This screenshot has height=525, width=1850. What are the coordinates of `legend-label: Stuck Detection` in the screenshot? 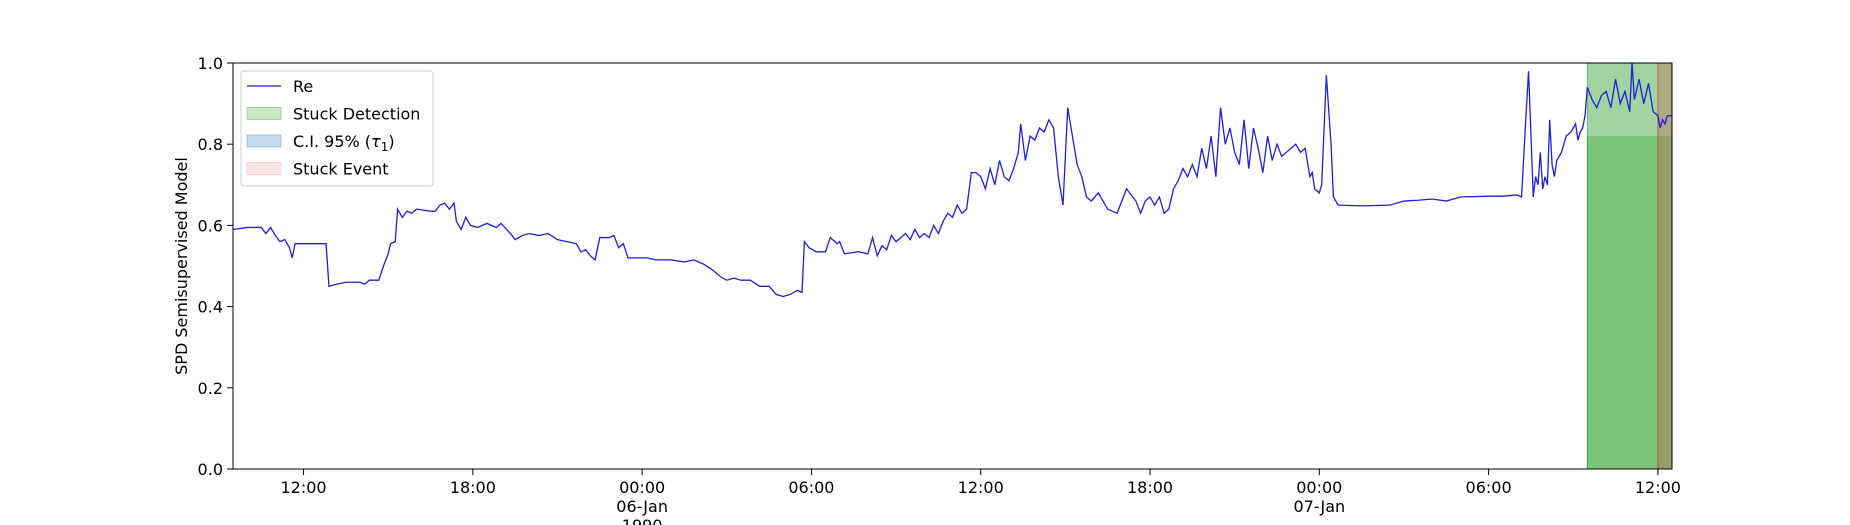 It's located at (356, 114).